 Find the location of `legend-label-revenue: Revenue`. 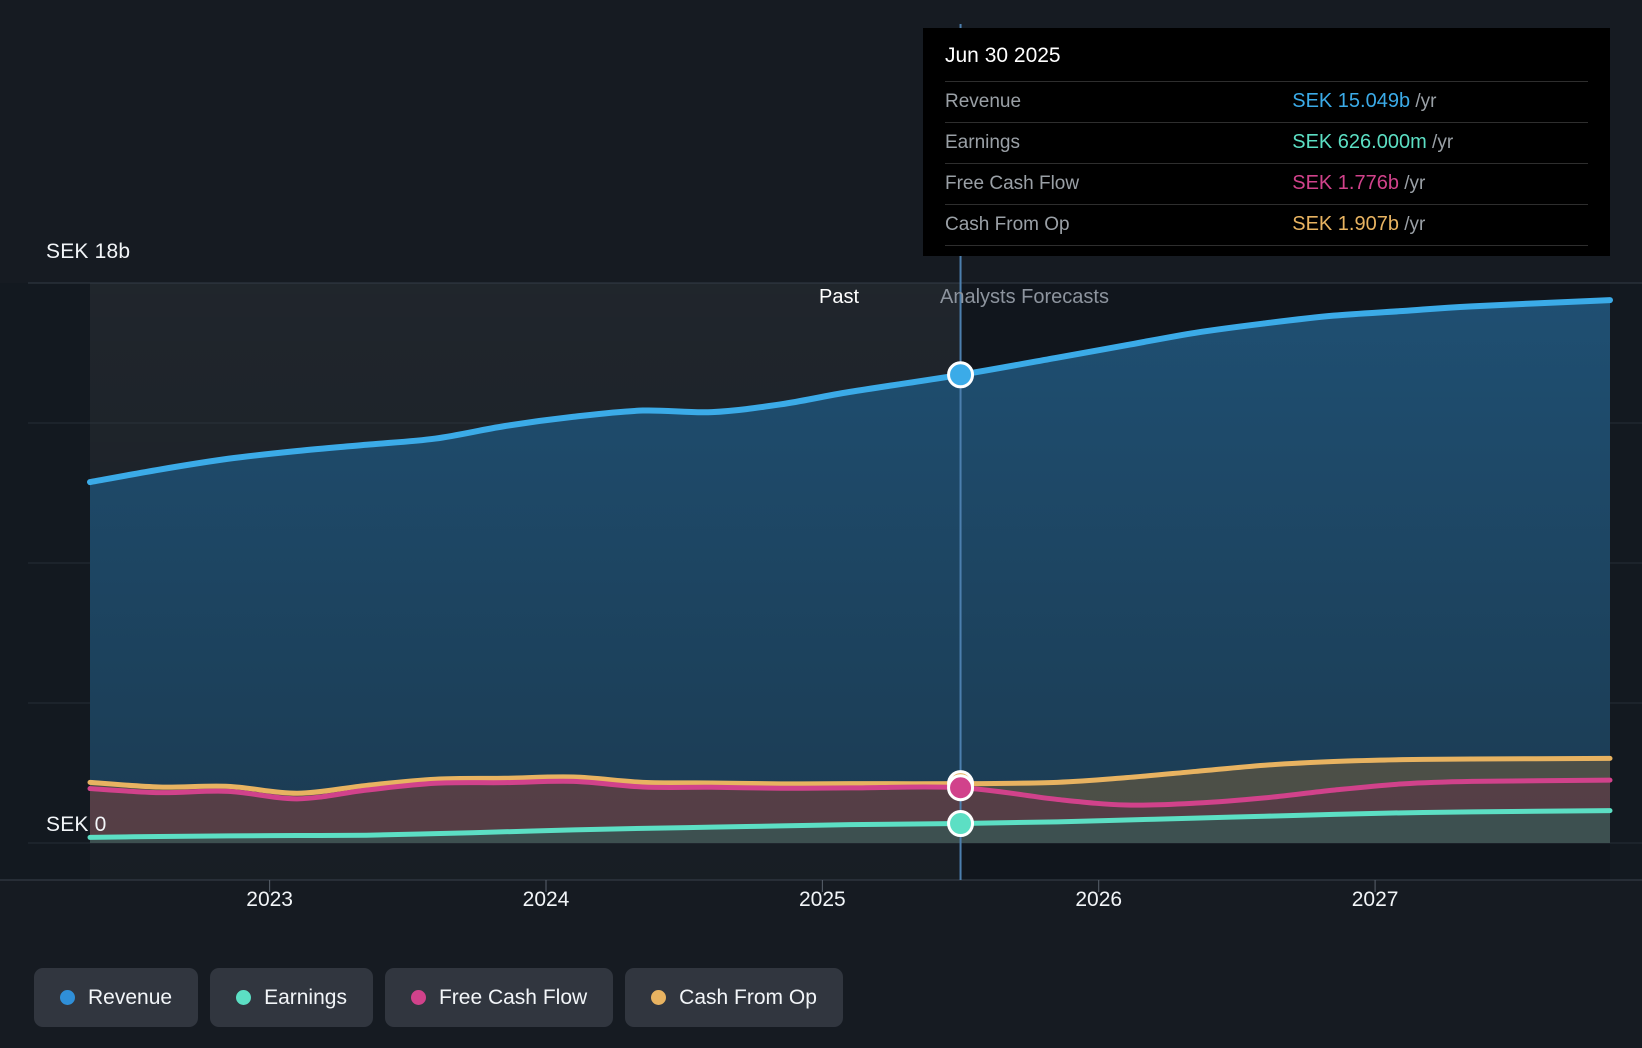

legend-label-revenue: Revenue is located at coordinates (130, 997).